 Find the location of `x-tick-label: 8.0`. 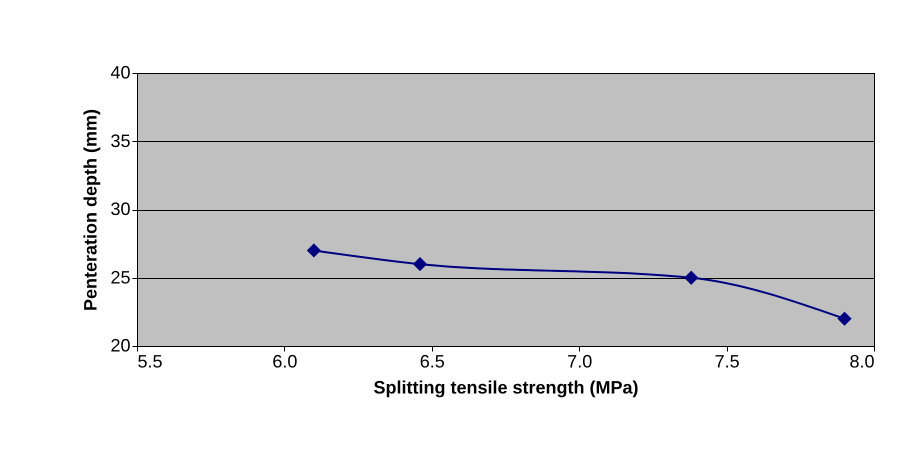

x-tick-label: 8.0 is located at coordinates (861, 362).